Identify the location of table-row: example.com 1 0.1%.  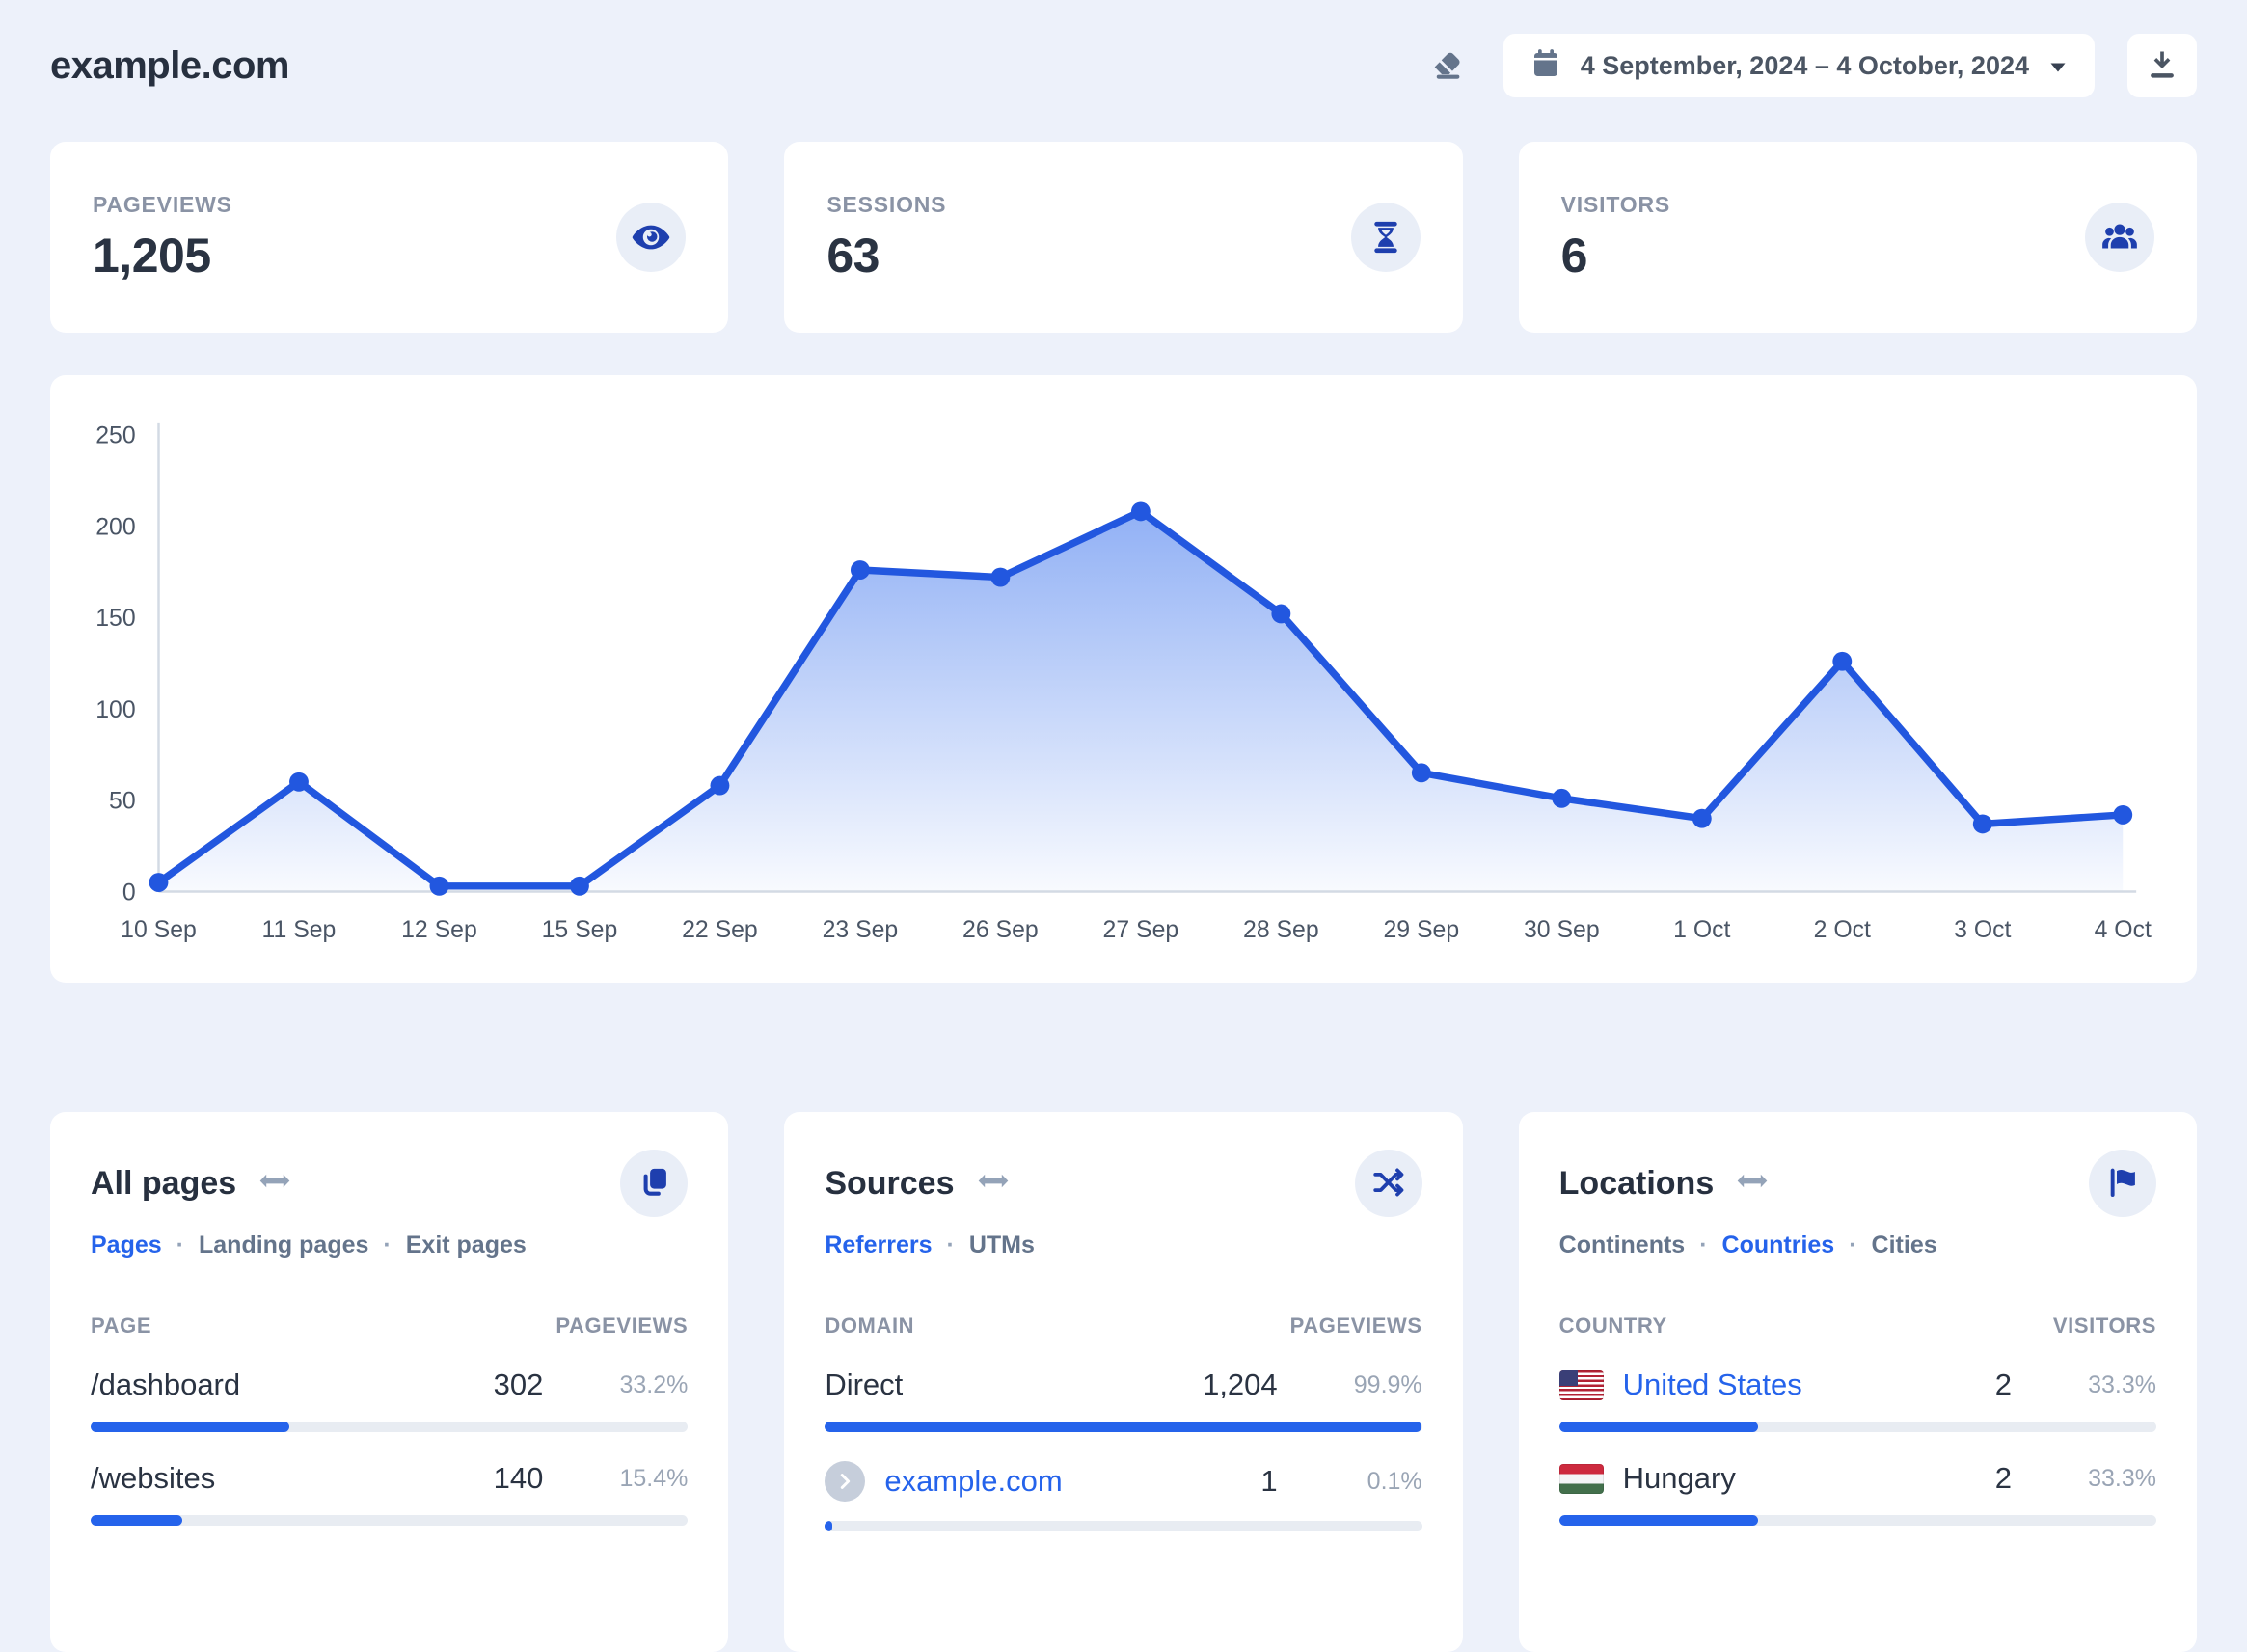
(1123, 1496).